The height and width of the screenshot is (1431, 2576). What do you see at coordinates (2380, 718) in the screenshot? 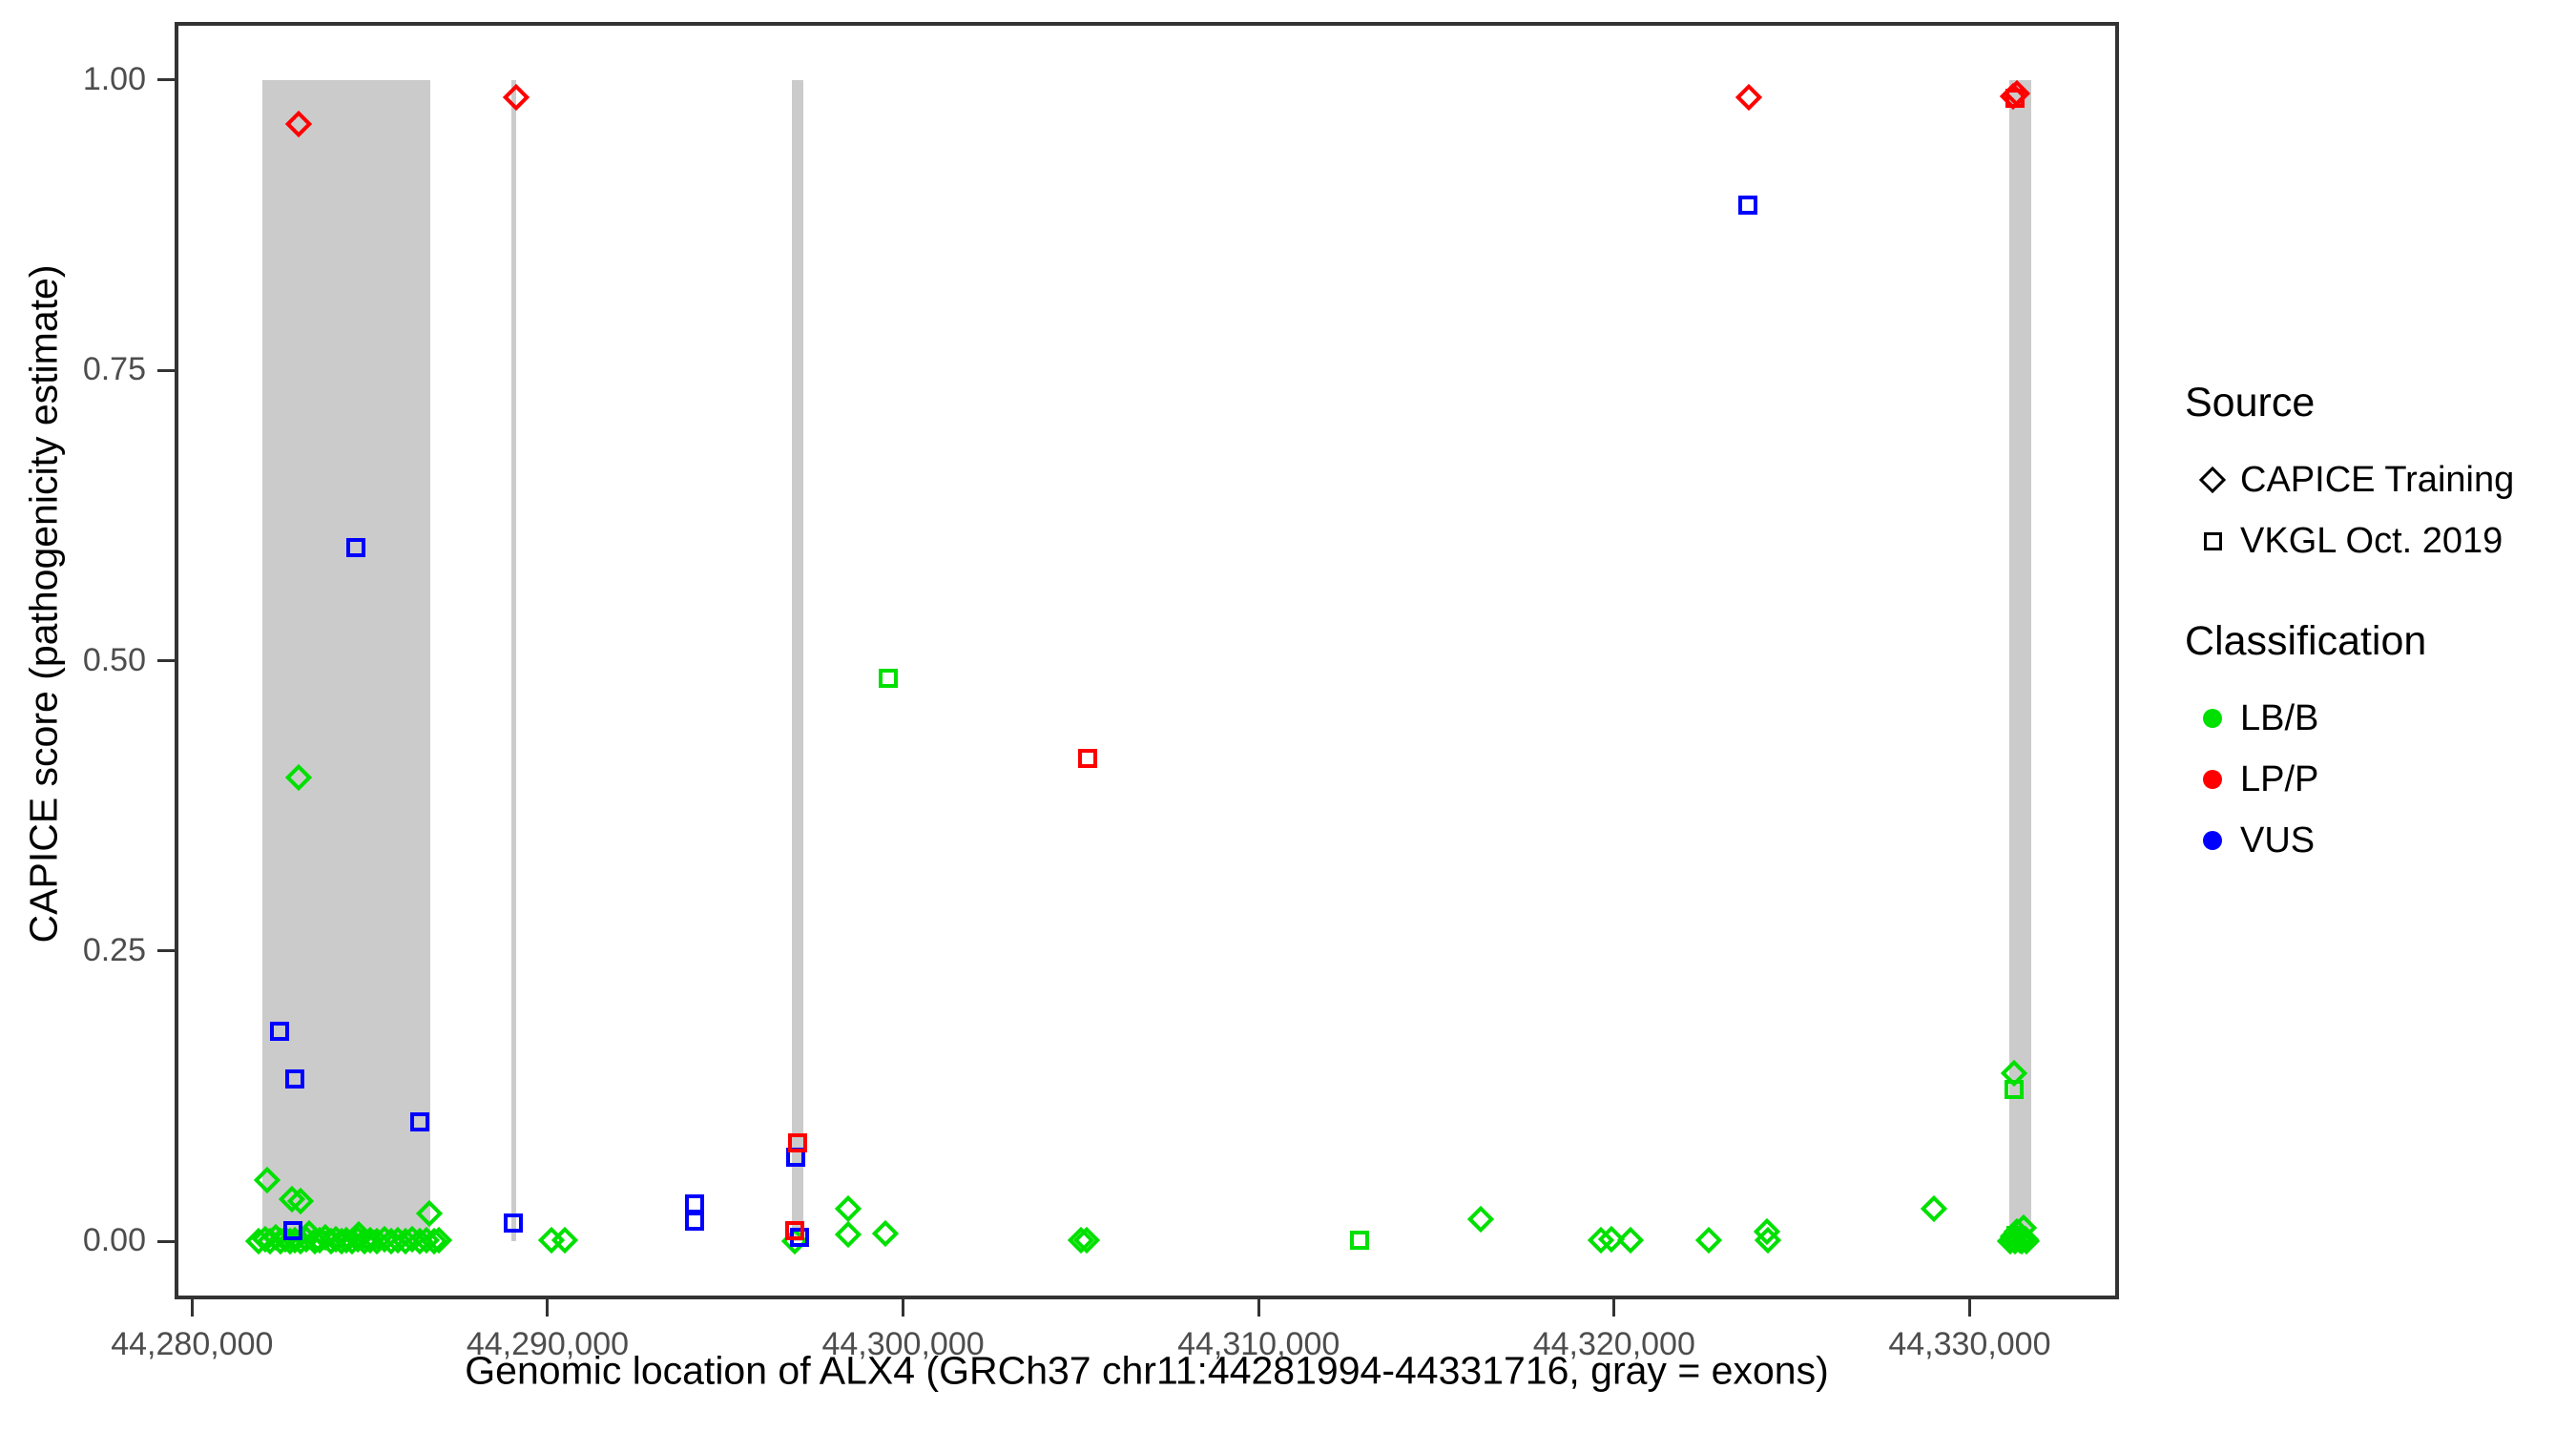
I see `legend-item-lbb: LB/B` at bounding box center [2380, 718].